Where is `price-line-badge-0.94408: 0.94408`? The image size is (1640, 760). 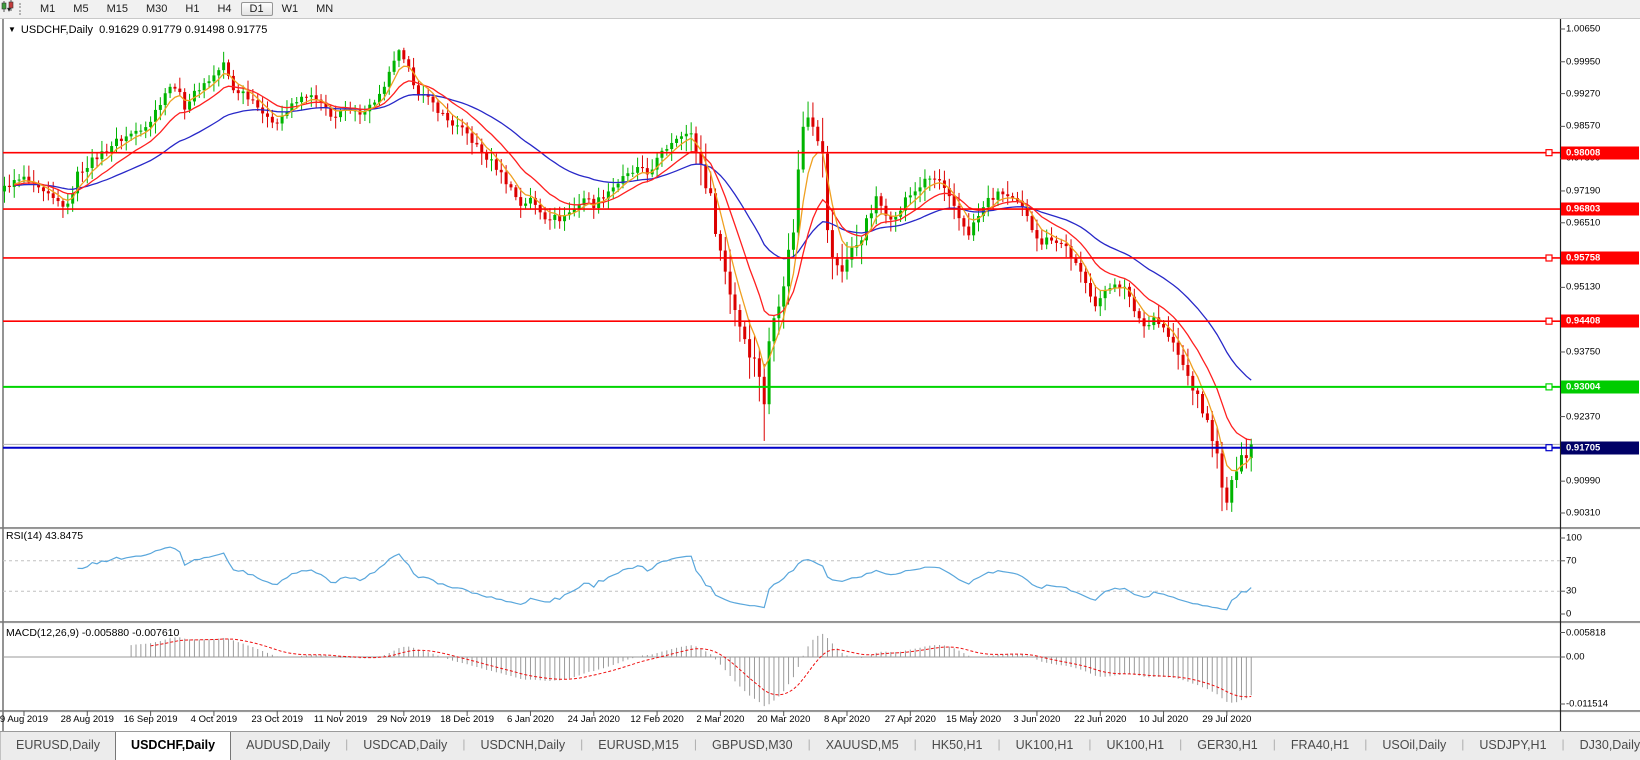 price-line-badge-0.94408: 0.94408 is located at coordinates (1600, 321).